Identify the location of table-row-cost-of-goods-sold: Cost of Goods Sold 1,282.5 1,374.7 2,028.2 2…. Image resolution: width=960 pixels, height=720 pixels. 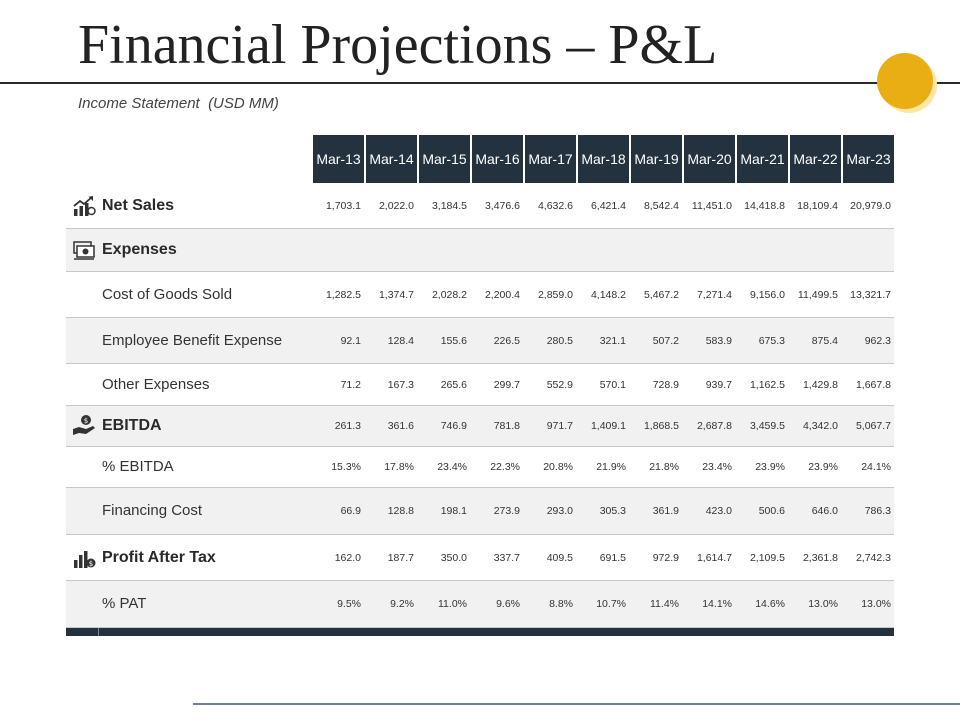
(480, 295).